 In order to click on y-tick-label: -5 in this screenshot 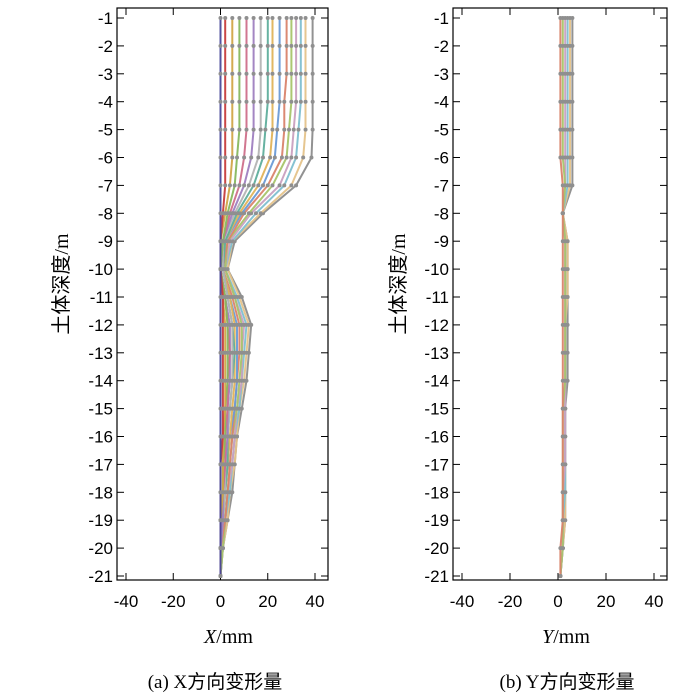, I will do `click(105, 130)`.